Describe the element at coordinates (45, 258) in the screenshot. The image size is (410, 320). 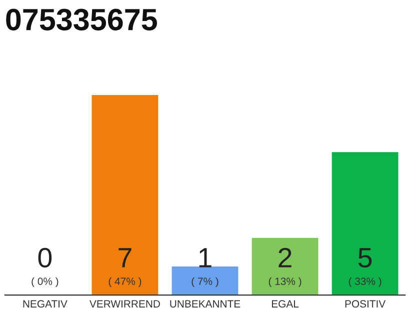
I see `data-label: 0` at that location.